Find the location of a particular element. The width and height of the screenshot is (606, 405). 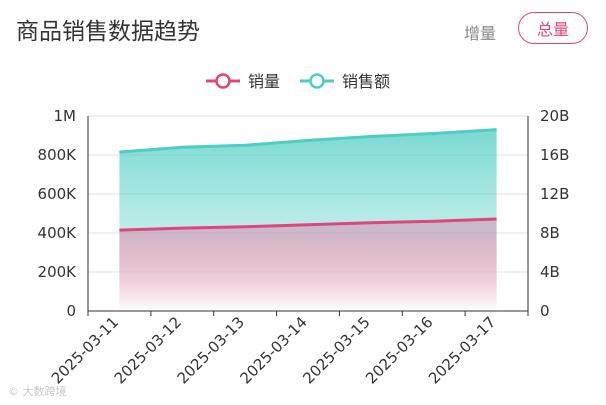

incremental-toggle: 增量 is located at coordinates (480, 33).